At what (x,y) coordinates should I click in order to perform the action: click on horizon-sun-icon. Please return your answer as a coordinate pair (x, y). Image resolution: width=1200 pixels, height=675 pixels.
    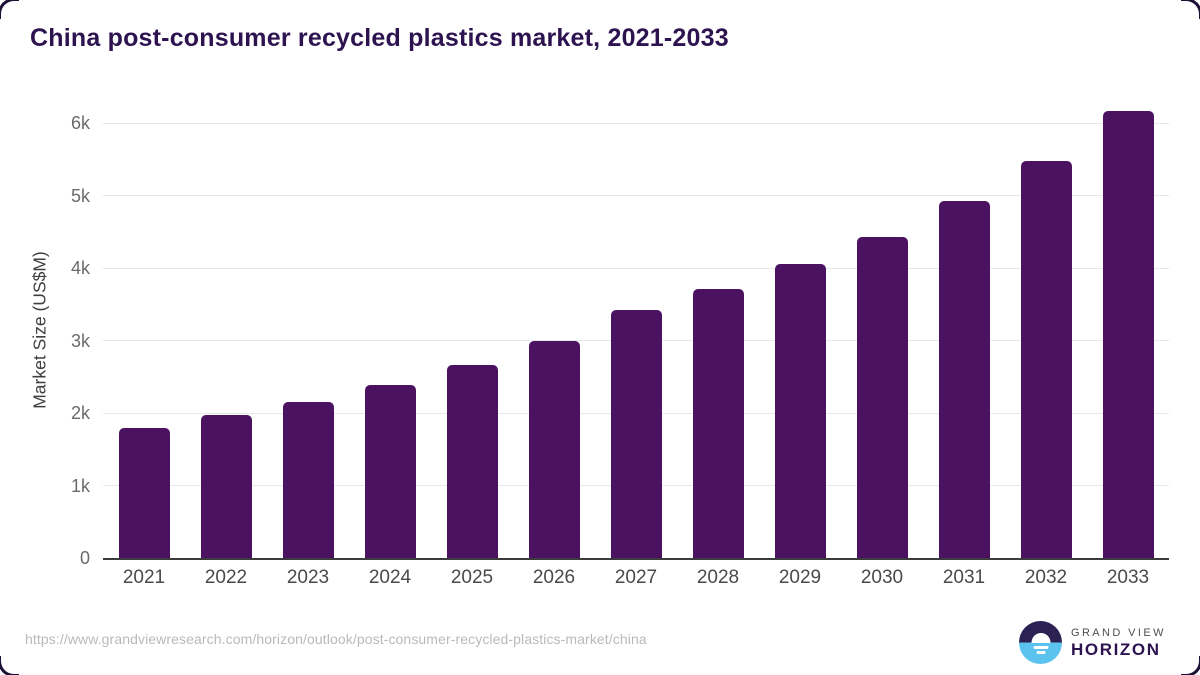
    Looking at the image, I should click on (1040, 642).